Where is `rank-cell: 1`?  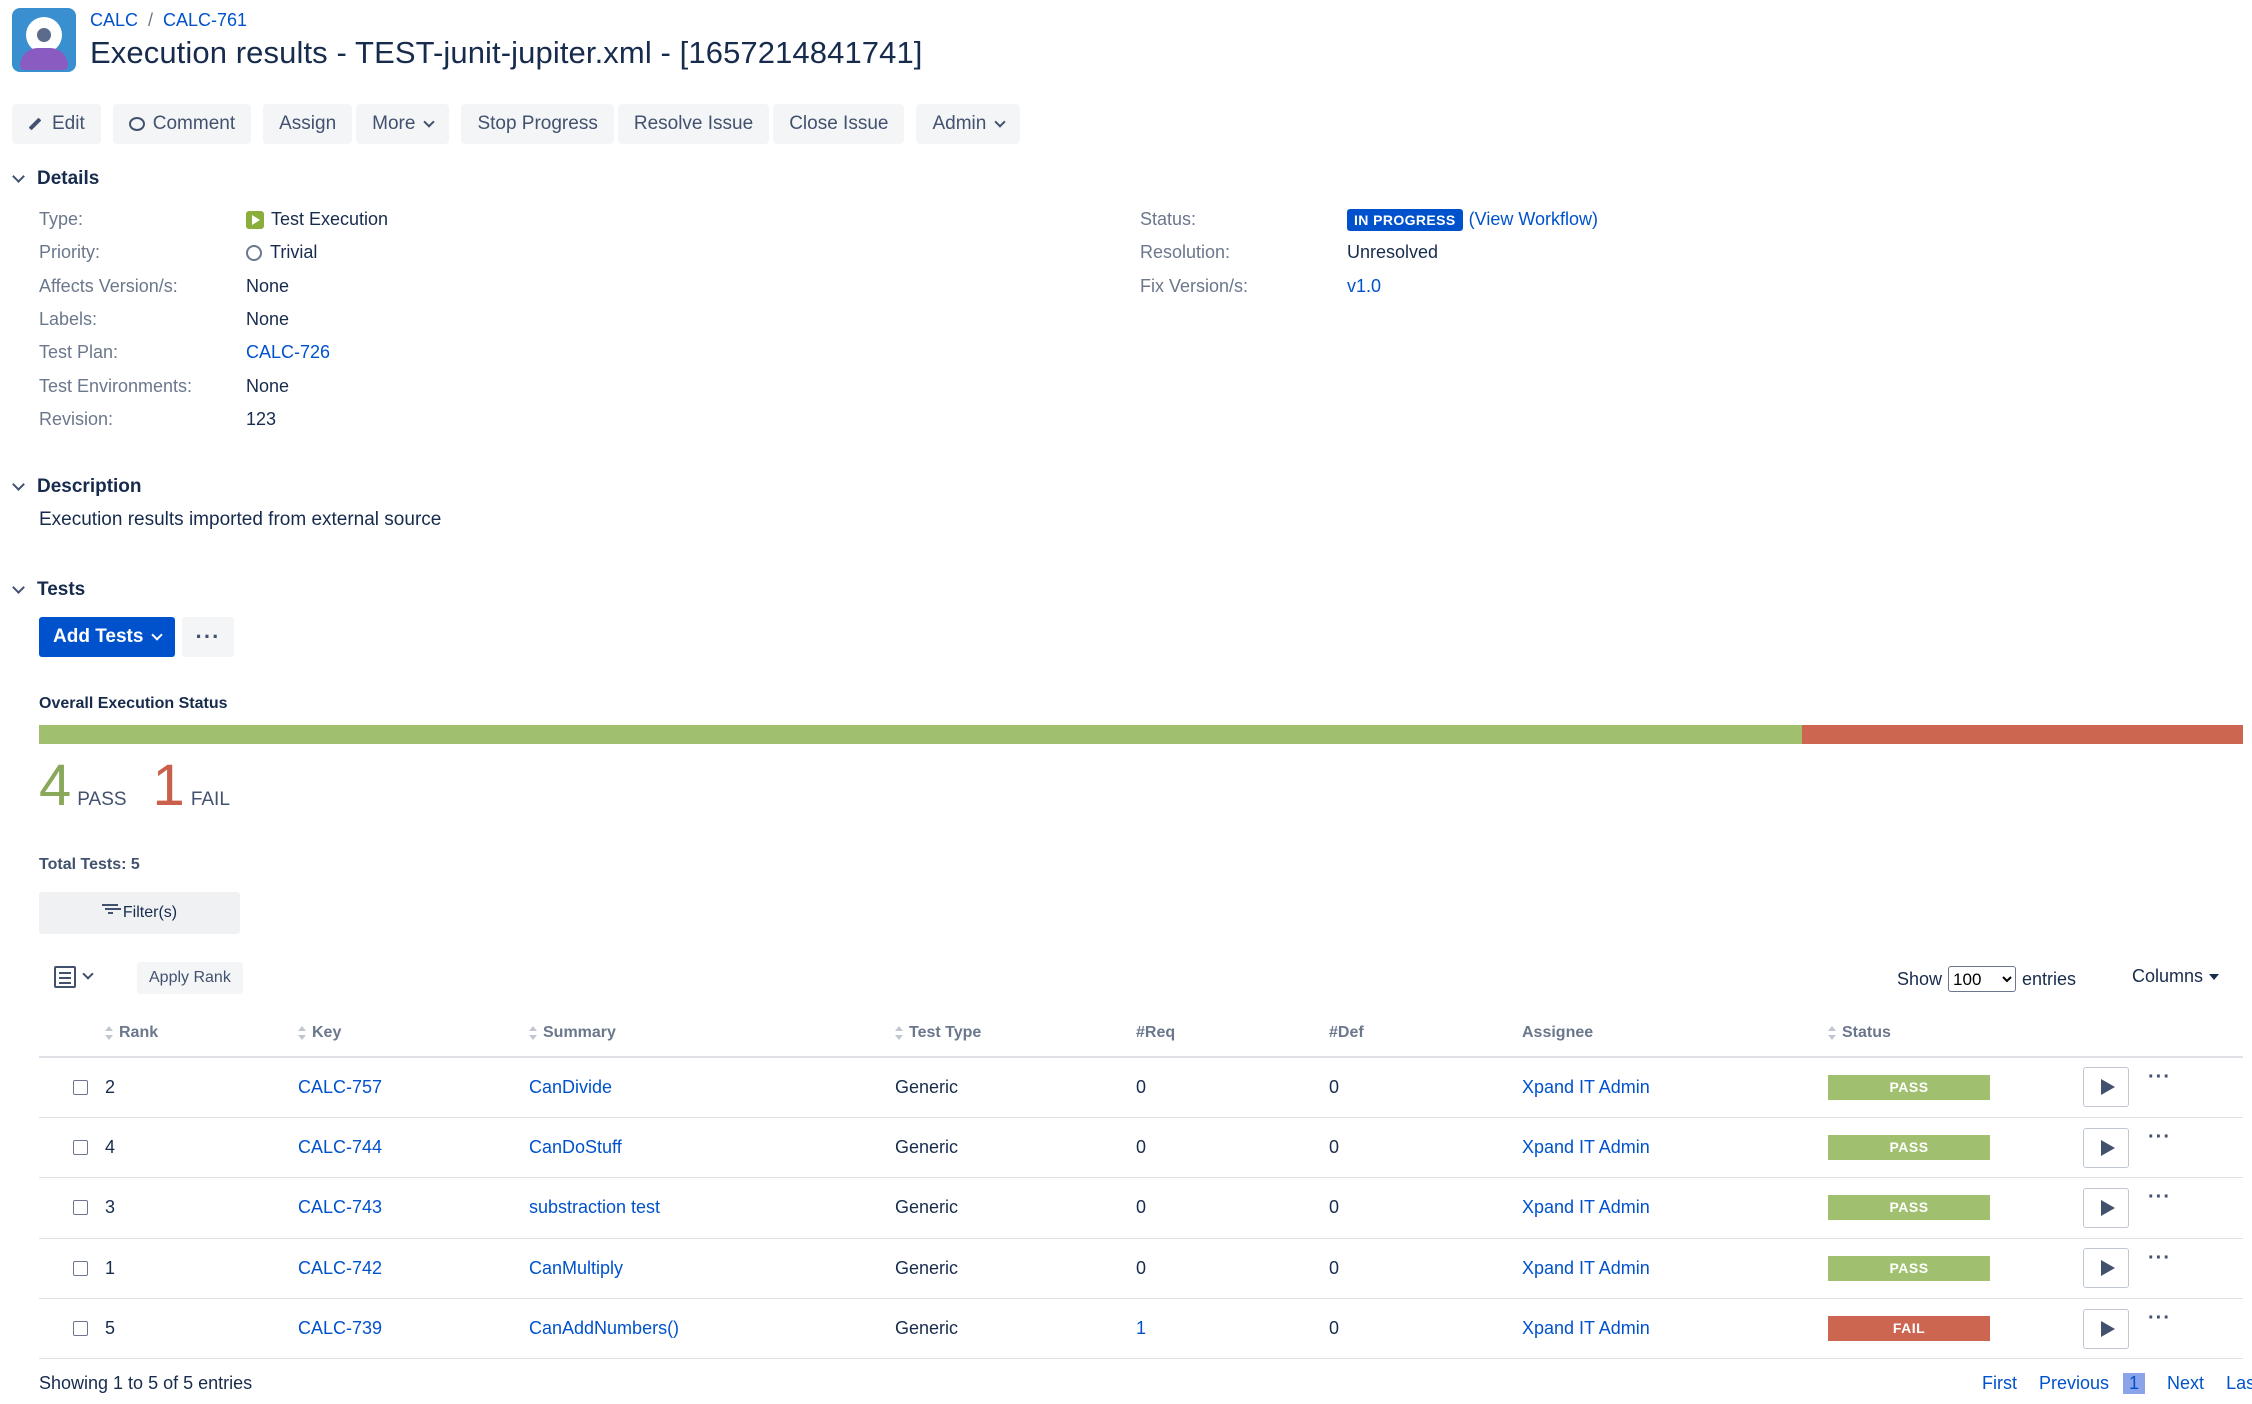
rank-cell: 1 is located at coordinates (201, 1269).